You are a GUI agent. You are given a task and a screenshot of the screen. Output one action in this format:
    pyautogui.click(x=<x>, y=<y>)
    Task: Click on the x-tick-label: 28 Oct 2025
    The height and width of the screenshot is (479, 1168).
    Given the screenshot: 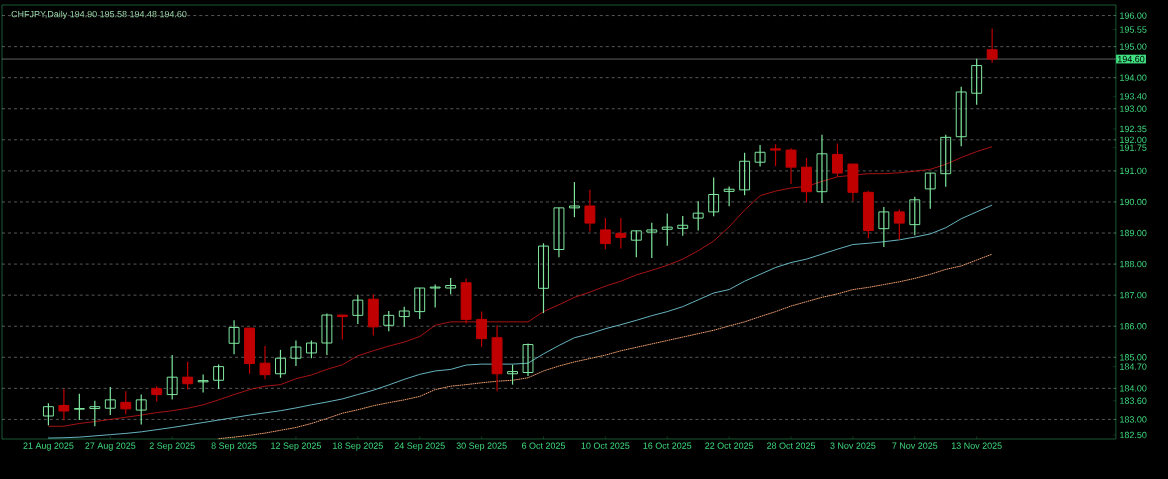 What is the action you would take?
    pyautogui.click(x=791, y=445)
    